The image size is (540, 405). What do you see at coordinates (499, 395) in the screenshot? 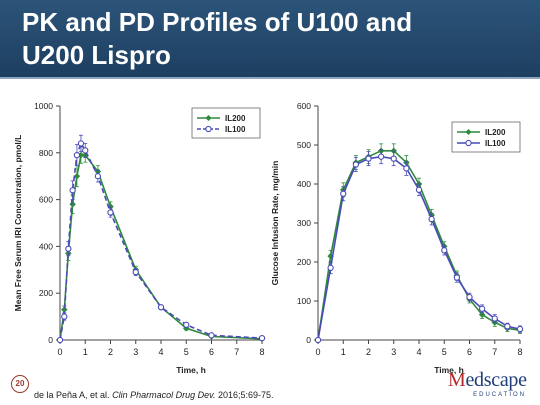
I see `logo-subtitle: EDUCATION` at bounding box center [499, 395].